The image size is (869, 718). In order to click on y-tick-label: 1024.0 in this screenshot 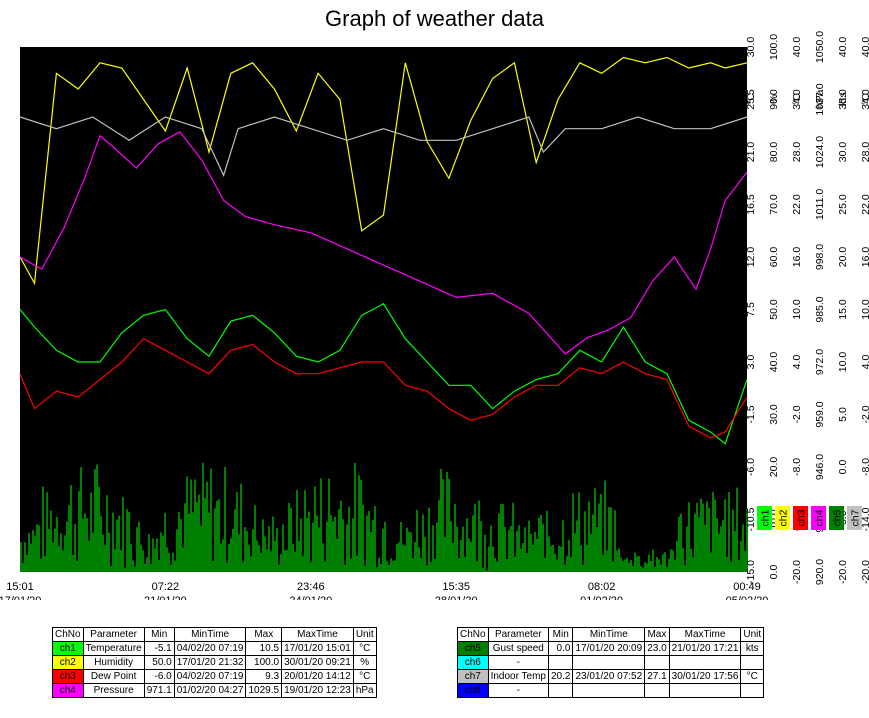, I will do `click(820, 152)`.